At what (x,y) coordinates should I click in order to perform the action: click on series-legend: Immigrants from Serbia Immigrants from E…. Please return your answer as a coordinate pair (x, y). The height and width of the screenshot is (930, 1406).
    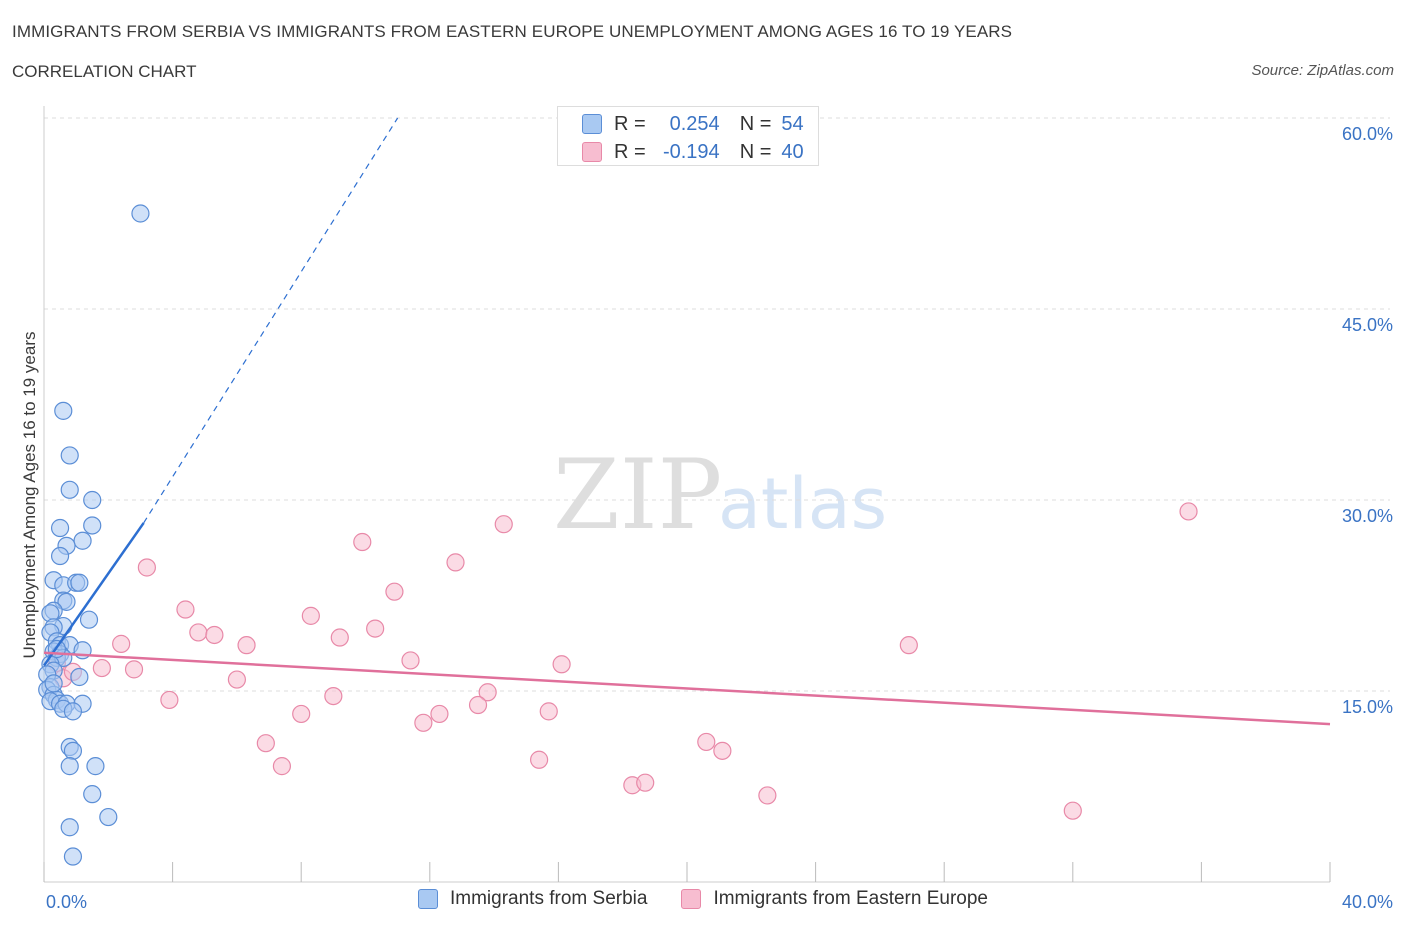
    Looking at the image, I should click on (703, 899).